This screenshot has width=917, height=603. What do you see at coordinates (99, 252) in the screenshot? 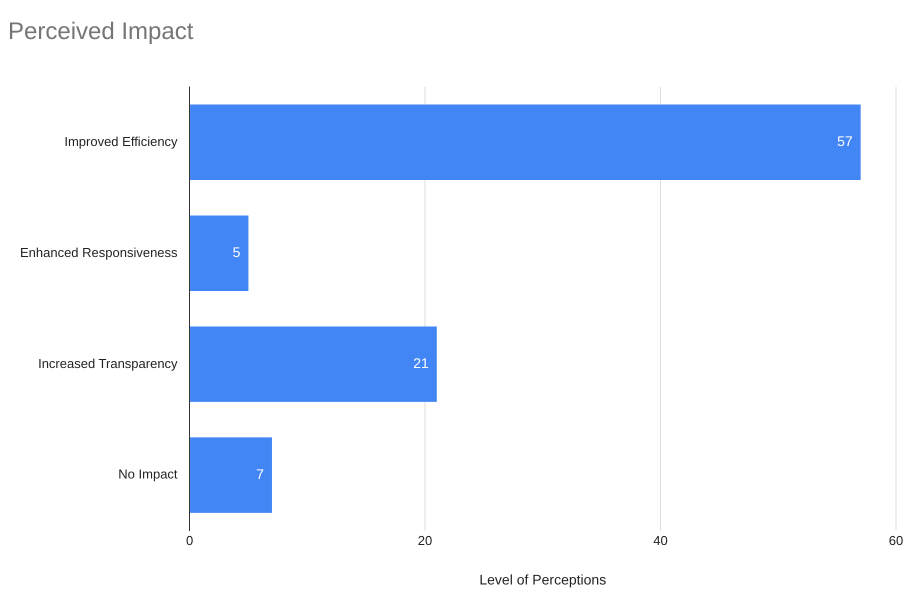
I see `y-tick-label: Enhanced Responsiveness` at bounding box center [99, 252].